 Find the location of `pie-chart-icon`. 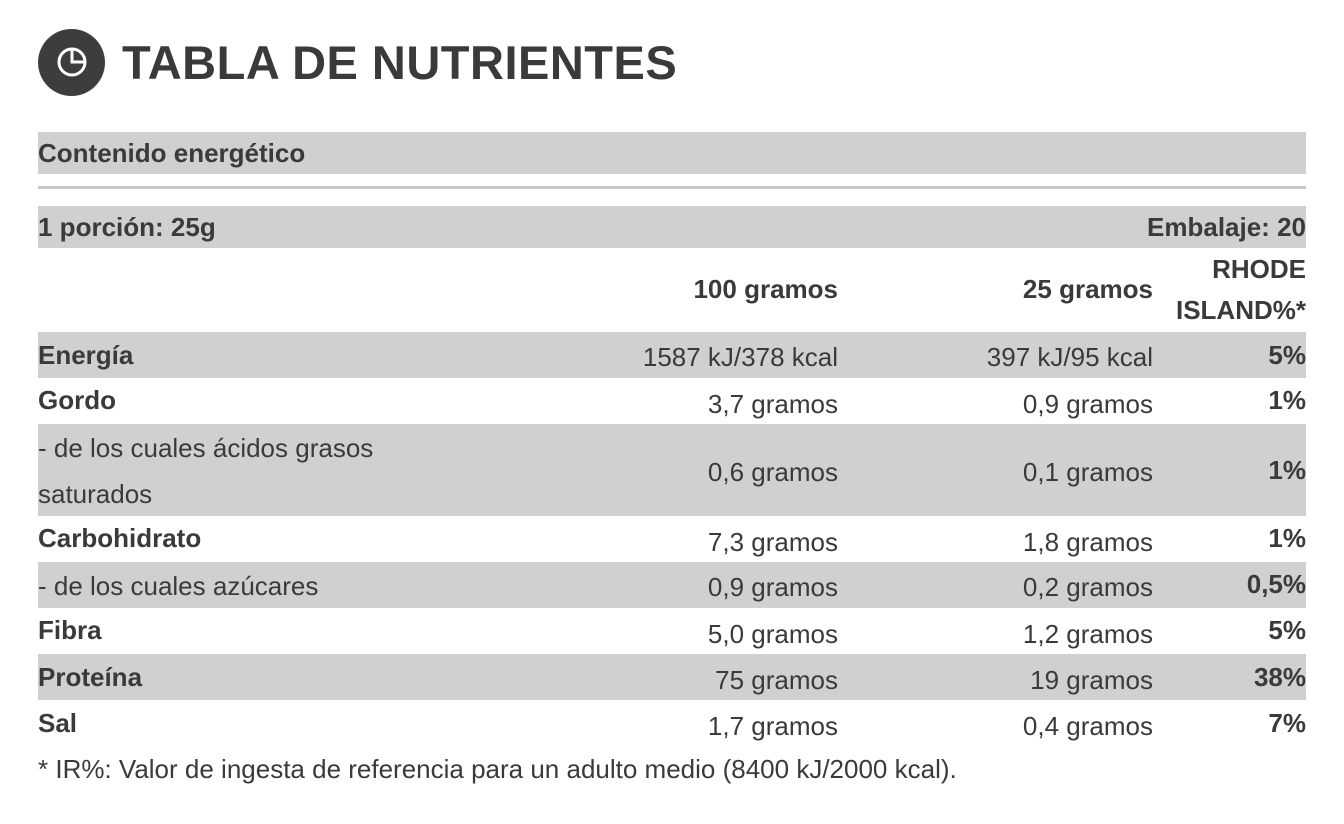

pie-chart-icon is located at coordinates (71, 62).